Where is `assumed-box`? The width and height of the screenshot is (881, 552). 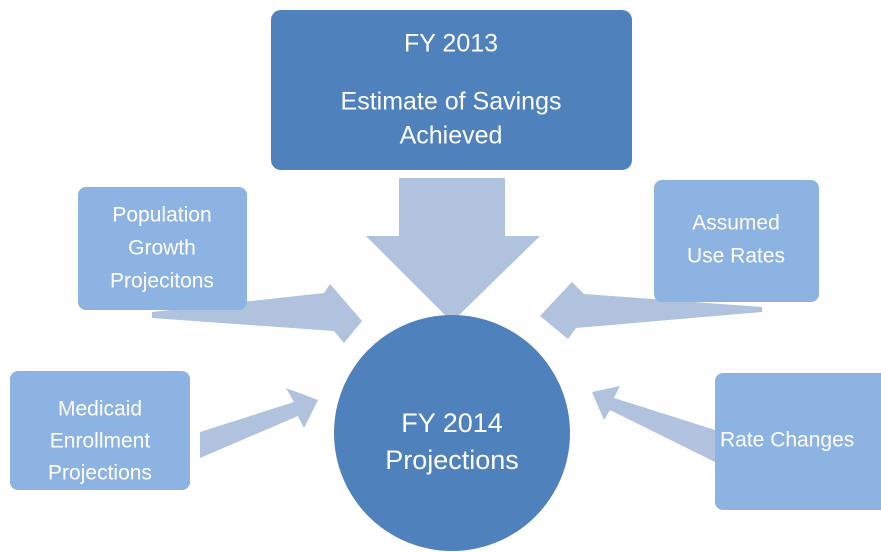 assumed-box is located at coordinates (736, 241).